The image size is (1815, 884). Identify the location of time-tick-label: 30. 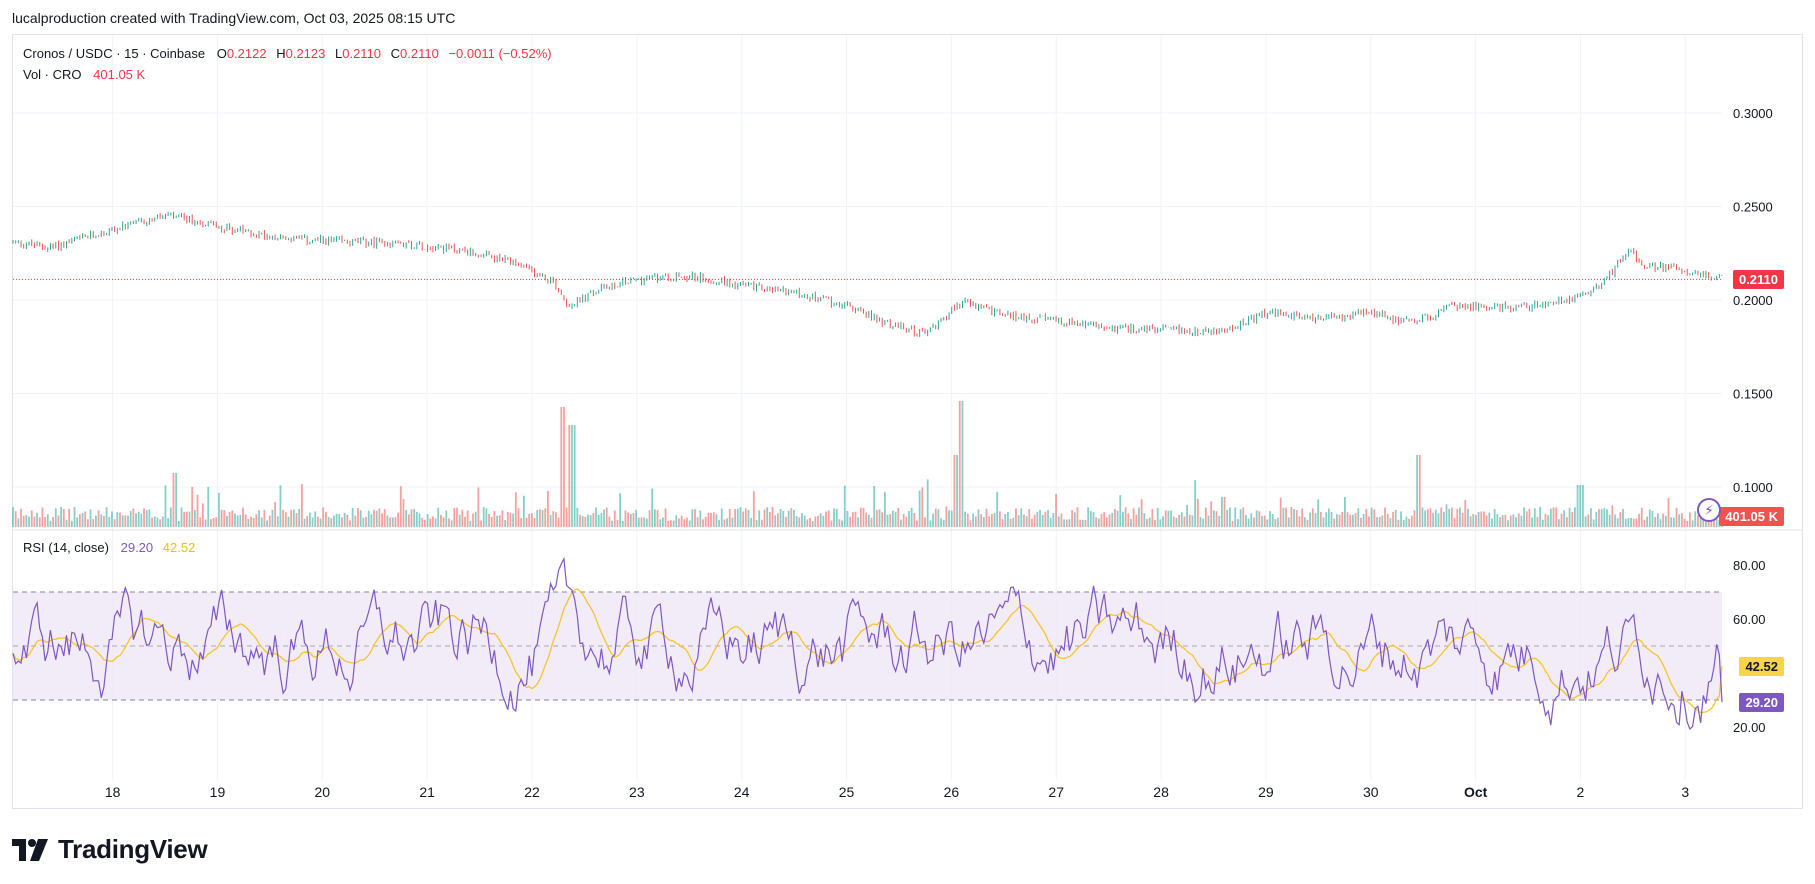
(1371, 792).